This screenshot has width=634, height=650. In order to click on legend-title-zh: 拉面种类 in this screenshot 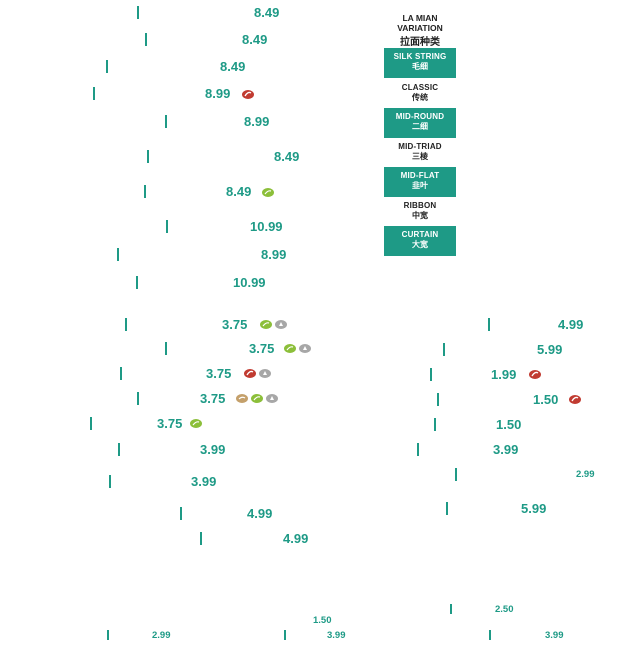, I will do `click(420, 42)`.